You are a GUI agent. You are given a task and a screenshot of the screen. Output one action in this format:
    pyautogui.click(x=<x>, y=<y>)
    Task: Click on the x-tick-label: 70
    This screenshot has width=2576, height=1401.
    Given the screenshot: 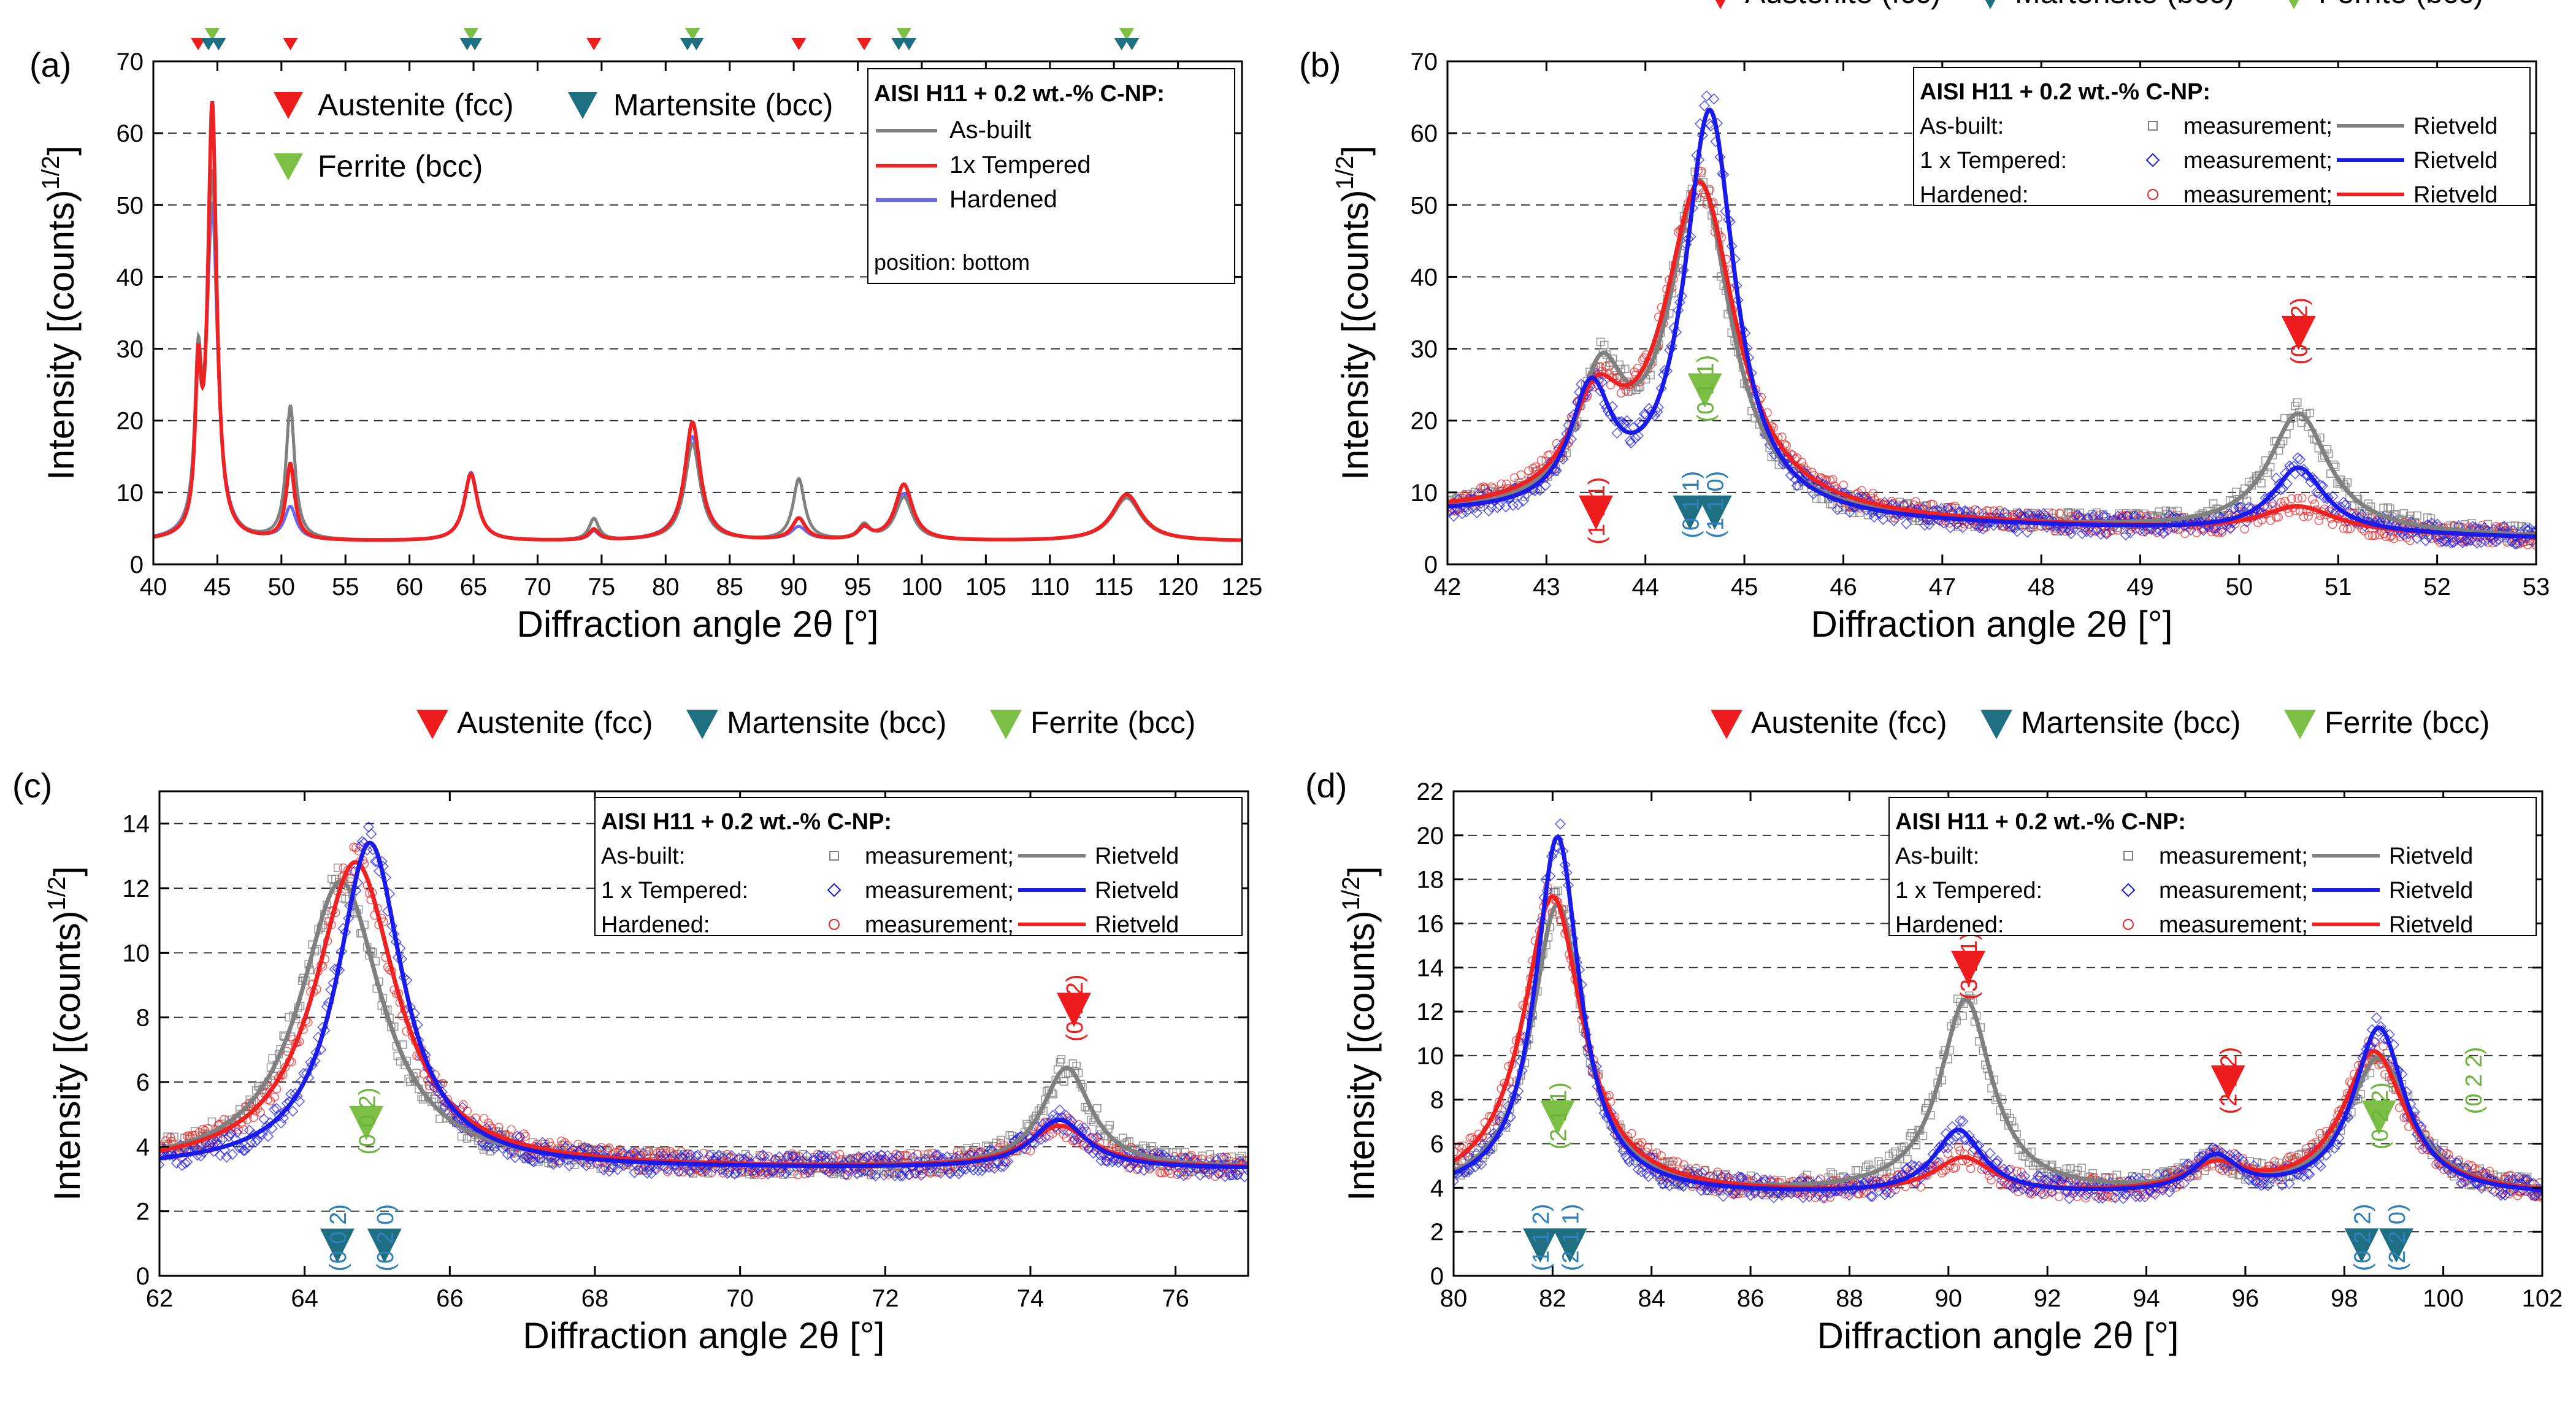 What is the action you would take?
    pyautogui.click(x=537, y=587)
    